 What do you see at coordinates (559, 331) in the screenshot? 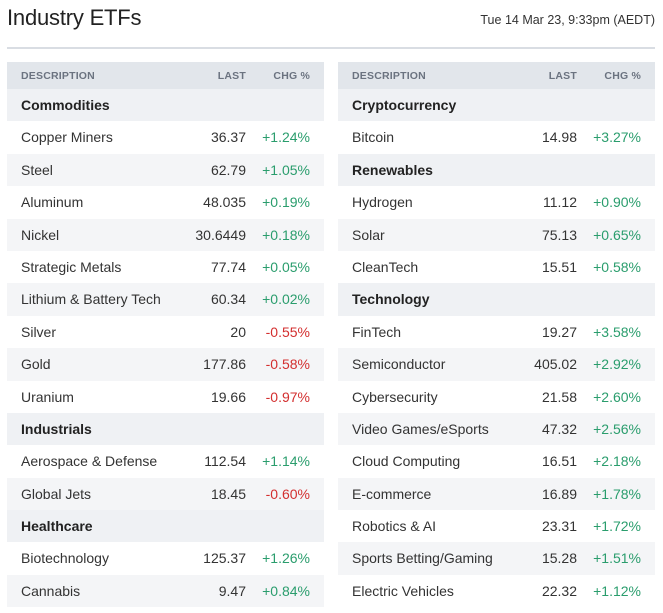
I see `etf-last-price: 19.27` at bounding box center [559, 331].